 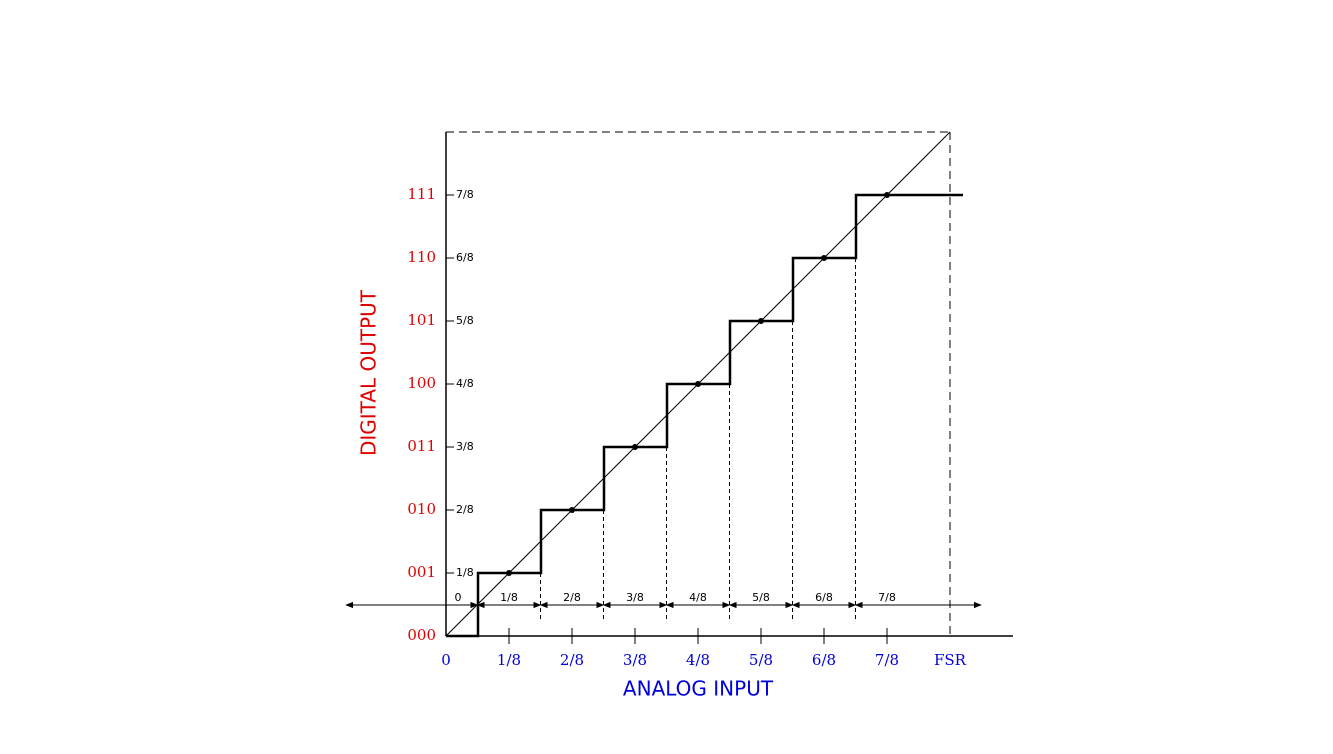 What do you see at coordinates (465, 446) in the screenshot?
I see `output-level: 3/8` at bounding box center [465, 446].